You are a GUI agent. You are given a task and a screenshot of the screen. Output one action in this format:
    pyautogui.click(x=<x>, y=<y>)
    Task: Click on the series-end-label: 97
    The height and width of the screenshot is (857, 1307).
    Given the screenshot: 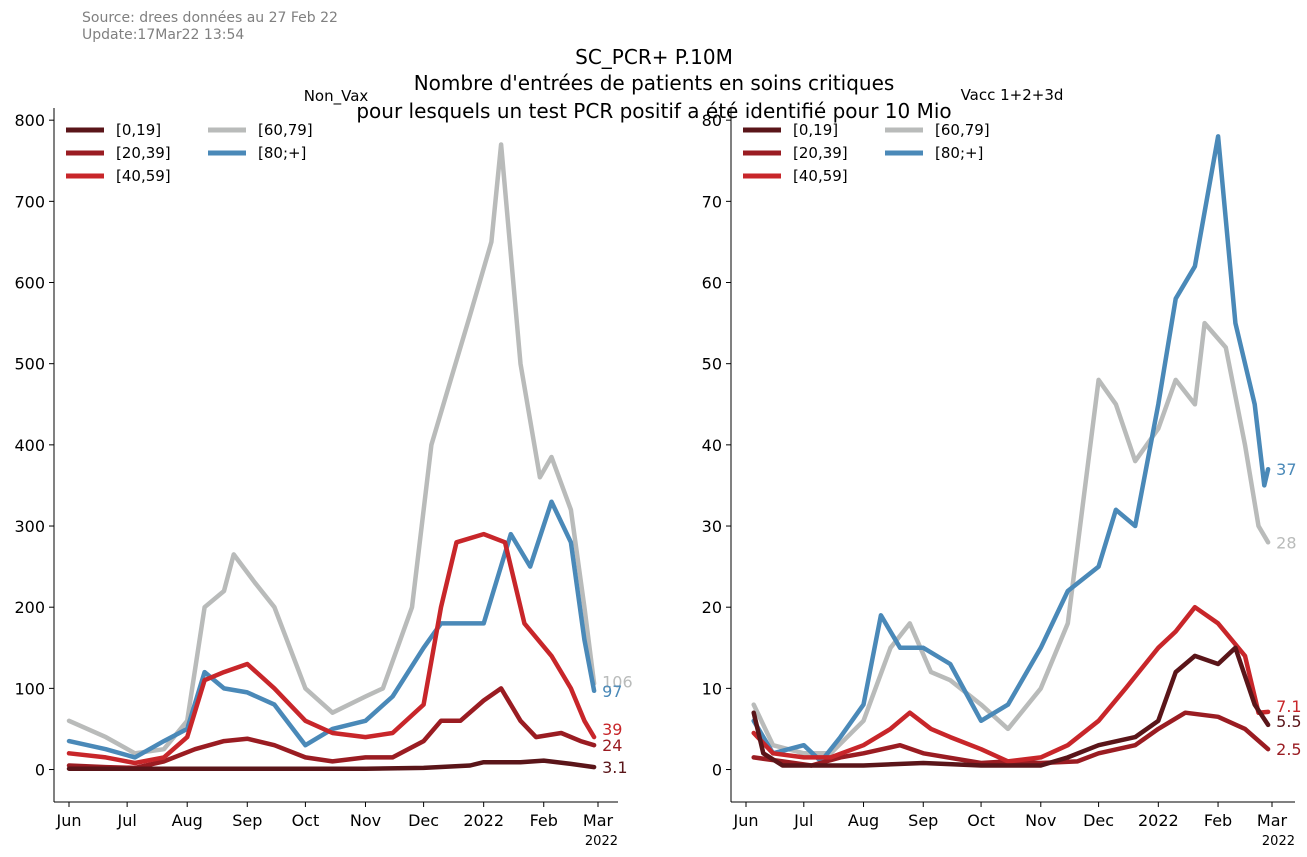 What is the action you would take?
    pyautogui.click(x=612, y=691)
    